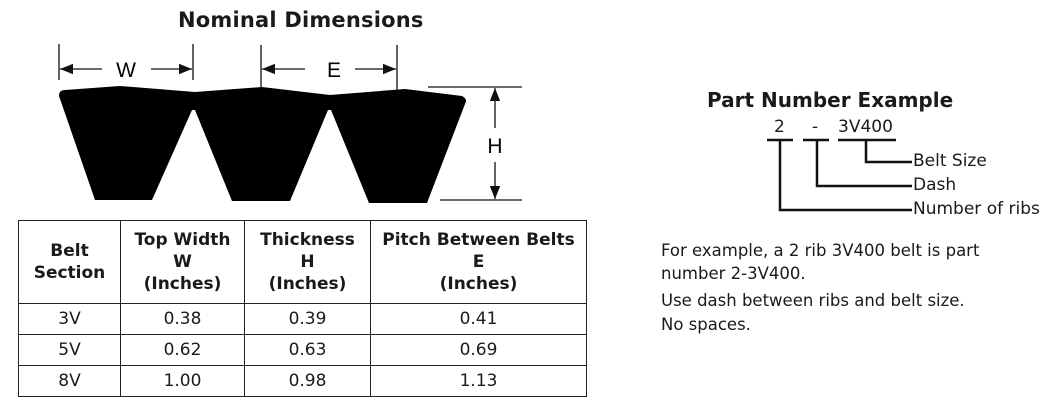 This screenshot has height=412, width=1064. Describe the element at coordinates (976, 209) in the screenshot. I see `label-ribs: Number of ribs` at that location.